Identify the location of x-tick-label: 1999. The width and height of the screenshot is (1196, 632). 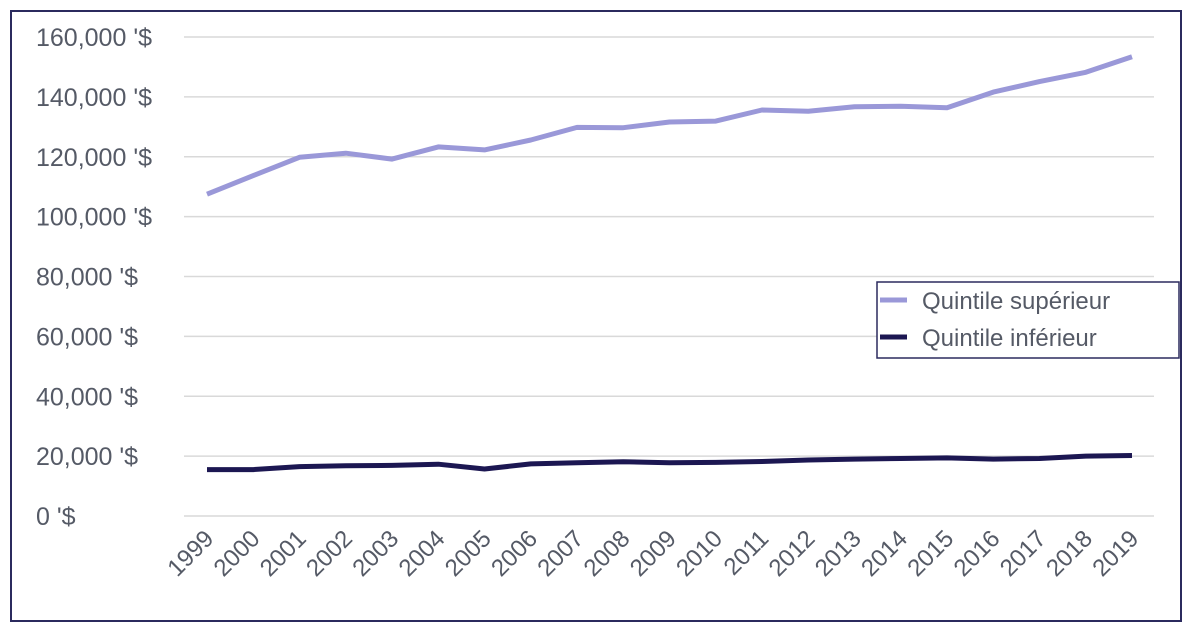
(190, 553).